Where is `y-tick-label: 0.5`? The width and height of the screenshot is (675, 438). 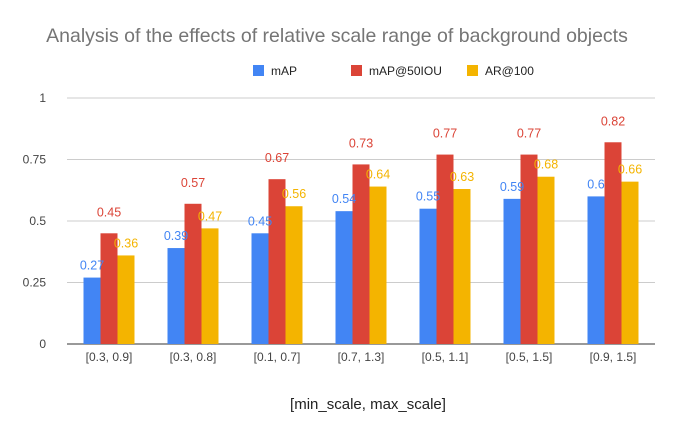 y-tick-label: 0.5 is located at coordinates (37, 221).